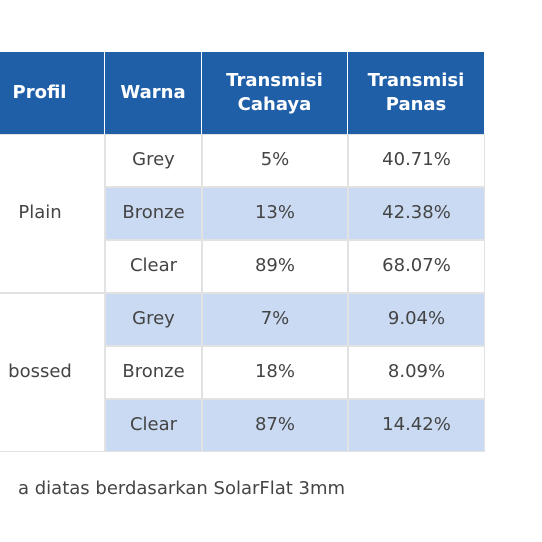  I want to click on table-cell: 13%, so click(275, 213).